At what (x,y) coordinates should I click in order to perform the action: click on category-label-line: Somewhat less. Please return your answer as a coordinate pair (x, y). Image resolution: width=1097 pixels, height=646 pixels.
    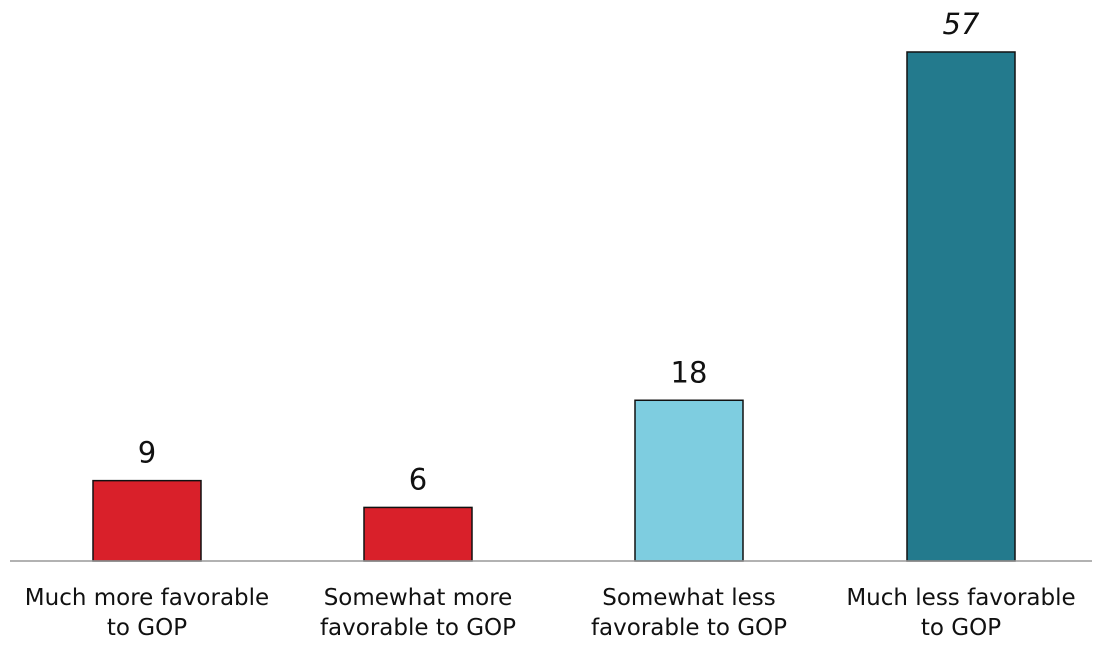
    Looking at the image, I should click on (689, 598).